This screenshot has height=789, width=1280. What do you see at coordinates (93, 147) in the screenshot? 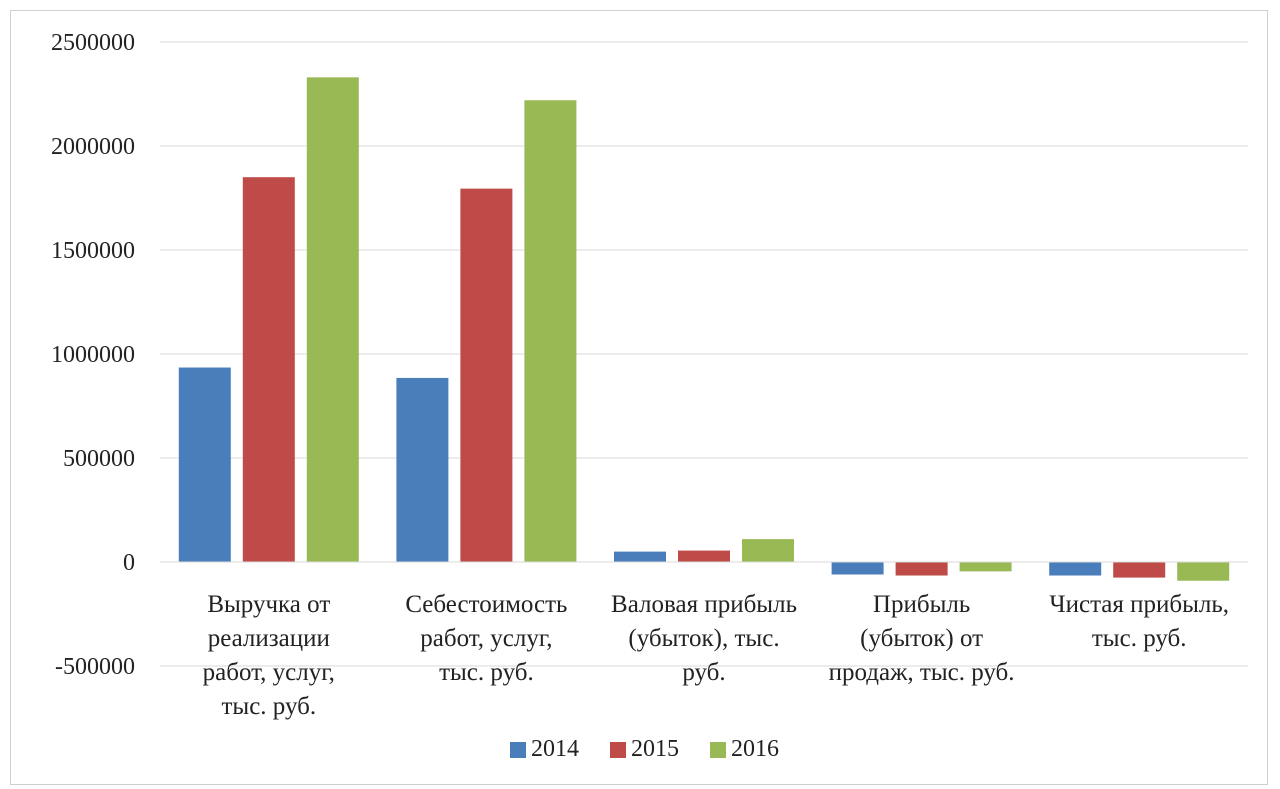
I see `y-tick-label: 2000000` at bounding box center [93, 147].